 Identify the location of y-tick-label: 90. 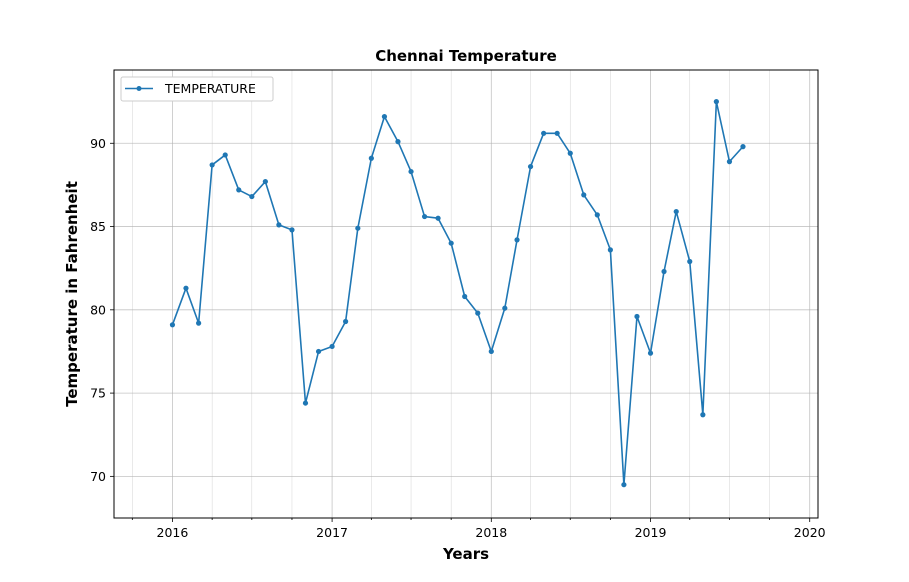
(98, 143).